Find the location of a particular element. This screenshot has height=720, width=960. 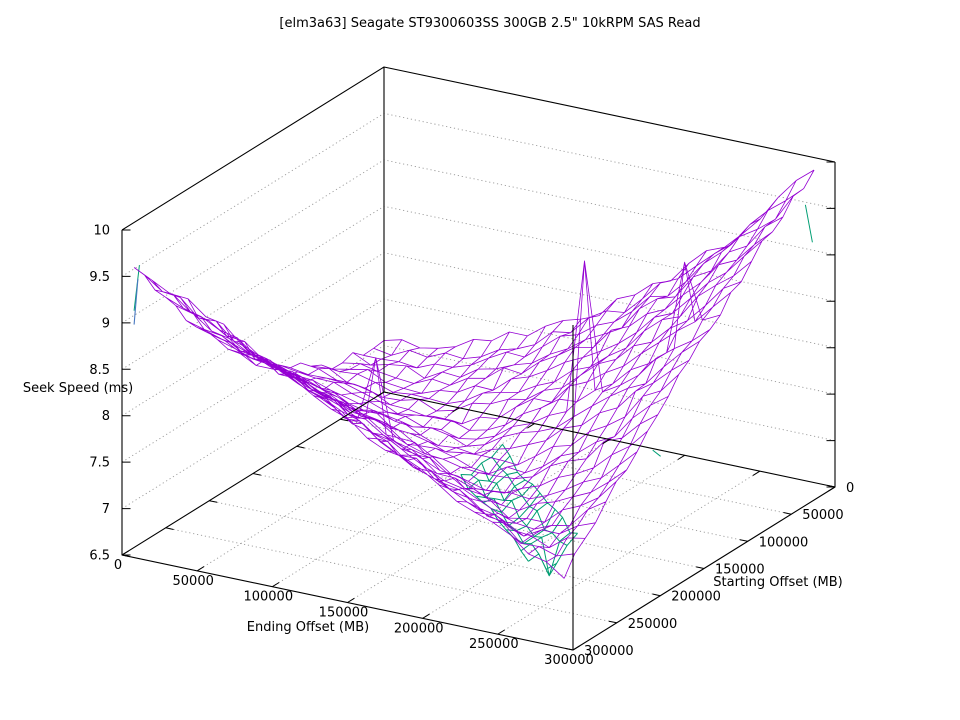

z-axis-tick-label: 8.5 is located at coordinates (99, 370).